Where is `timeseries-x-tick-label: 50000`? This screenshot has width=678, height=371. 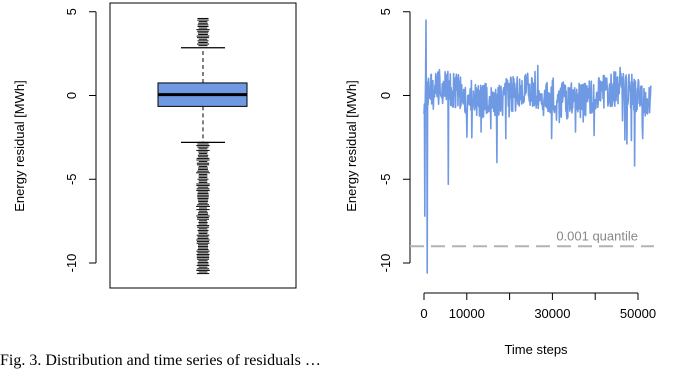 timeseries-x-tick-label: 50000 is located at coordinates (638, 313).